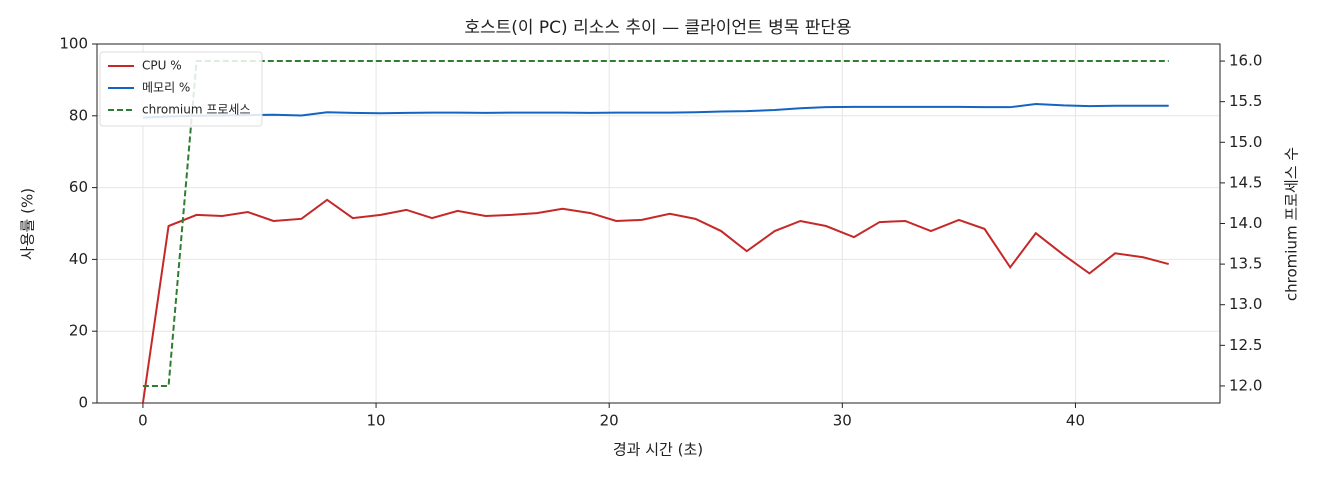 The image size is (1320, 480). I want to click on y-axis-label: 사용률 (%), so click(28, 224).